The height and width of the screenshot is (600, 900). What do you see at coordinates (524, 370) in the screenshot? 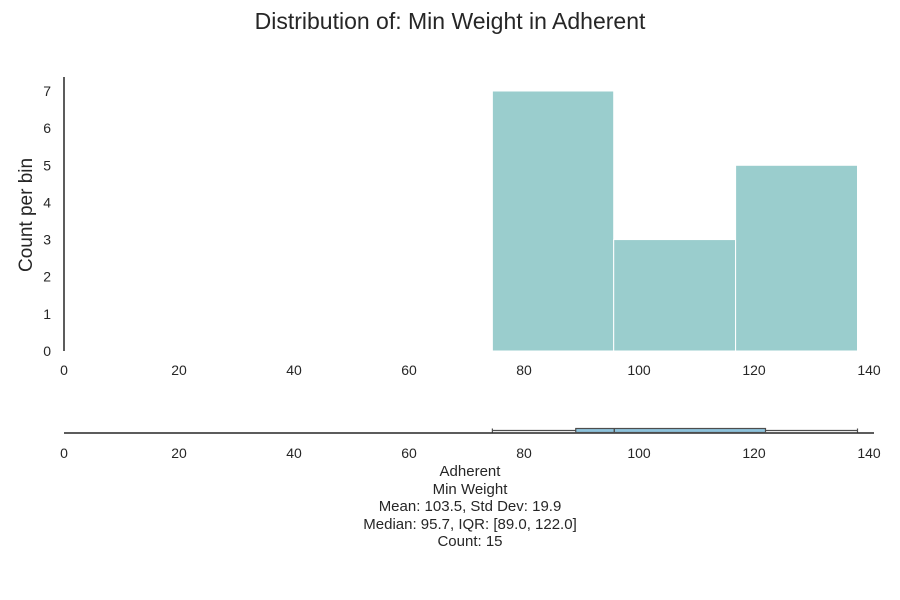
I see `histogram-x-tick-label: 80` at bounding box center [524, 370].